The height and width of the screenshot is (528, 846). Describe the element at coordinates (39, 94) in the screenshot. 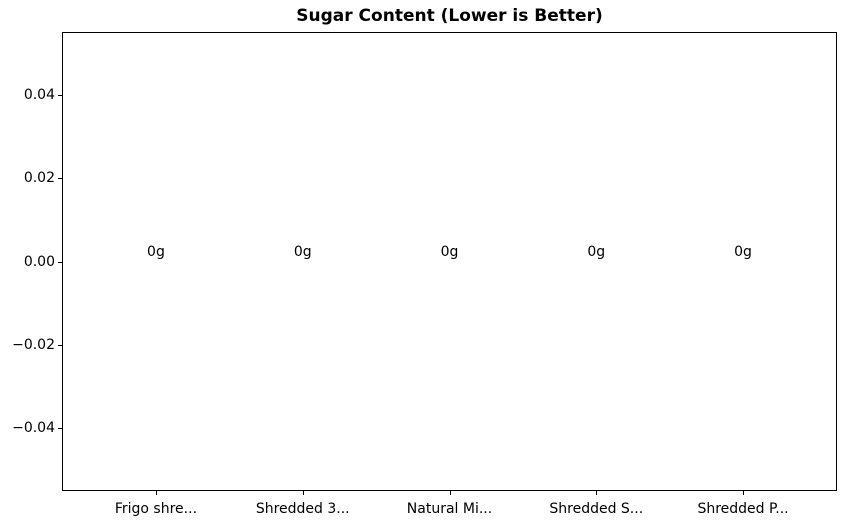

I see `y-tick-label: 0.04` at that location.